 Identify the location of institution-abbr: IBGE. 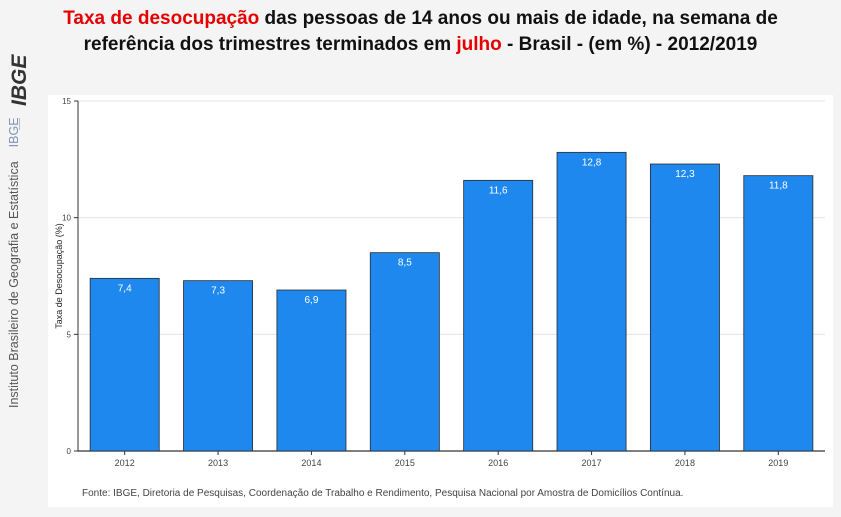
(14, 132).